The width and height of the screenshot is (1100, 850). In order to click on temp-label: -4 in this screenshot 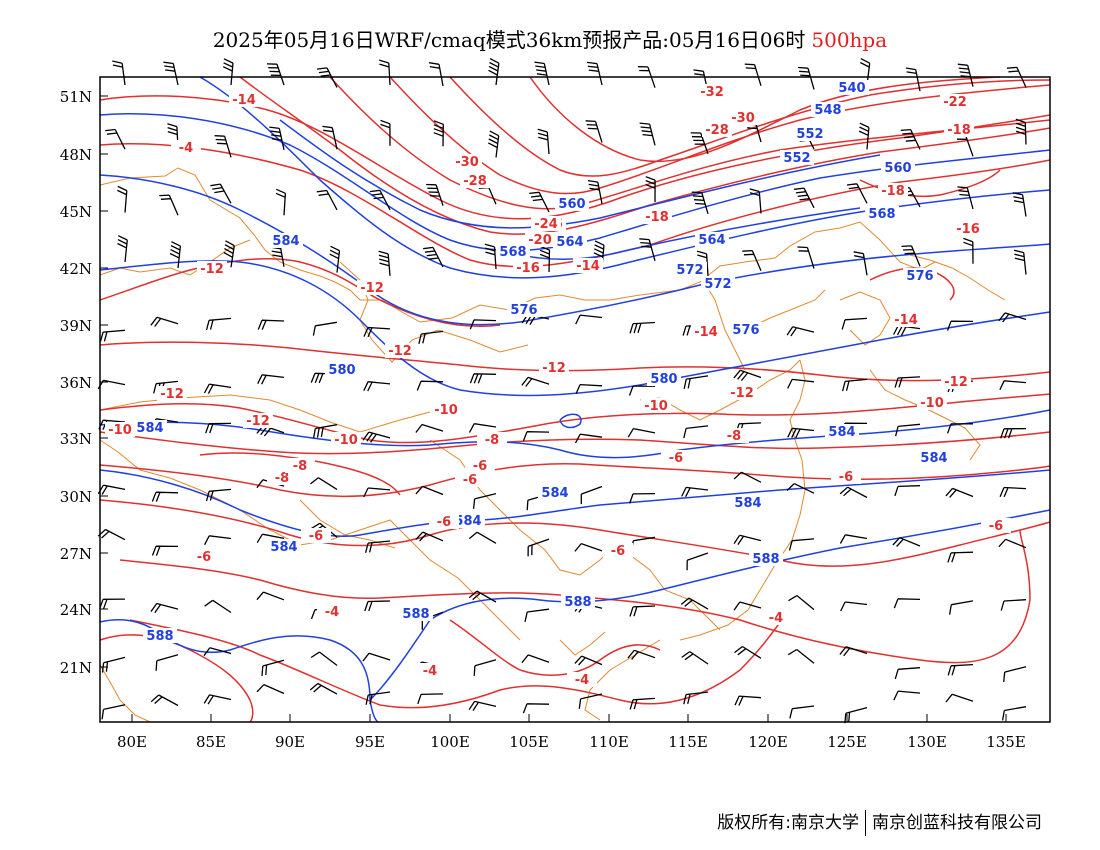, I will do `click(430, 671)`.